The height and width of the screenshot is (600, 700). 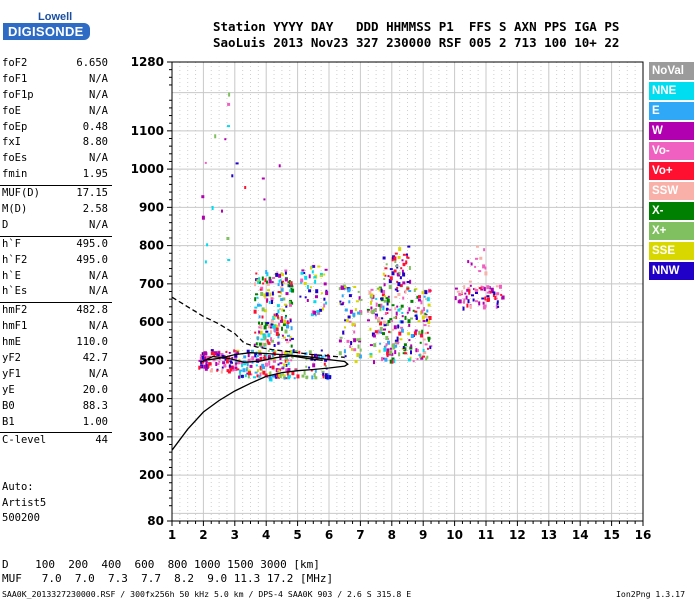 I want to click on param-value: 0.48, so click(x=95, y=126).